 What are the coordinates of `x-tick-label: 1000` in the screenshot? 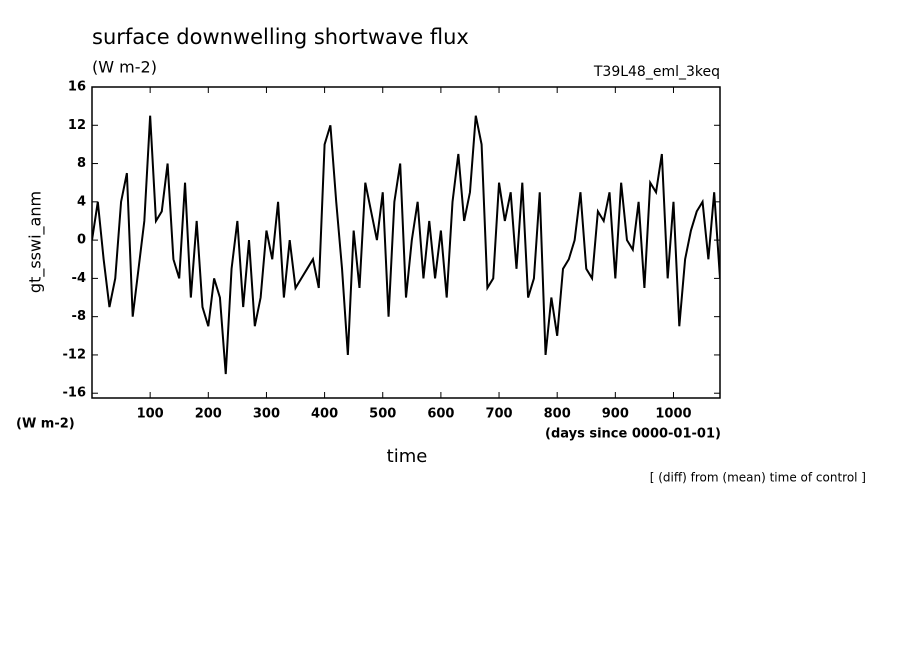 It's located at (673, 414).